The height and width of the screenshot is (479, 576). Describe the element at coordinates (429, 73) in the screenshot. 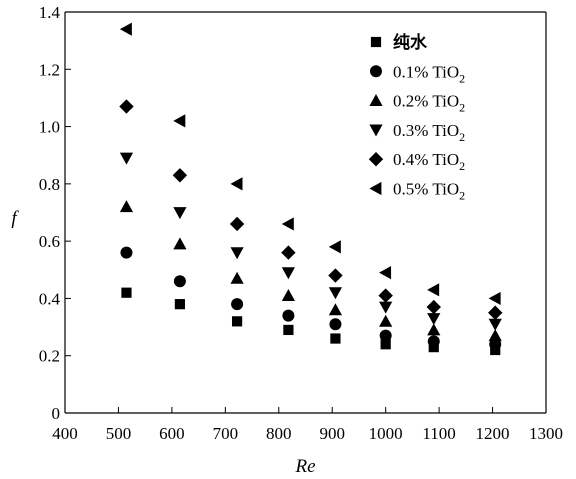

I see `legend-label: 0.1% TiO2` at that location.